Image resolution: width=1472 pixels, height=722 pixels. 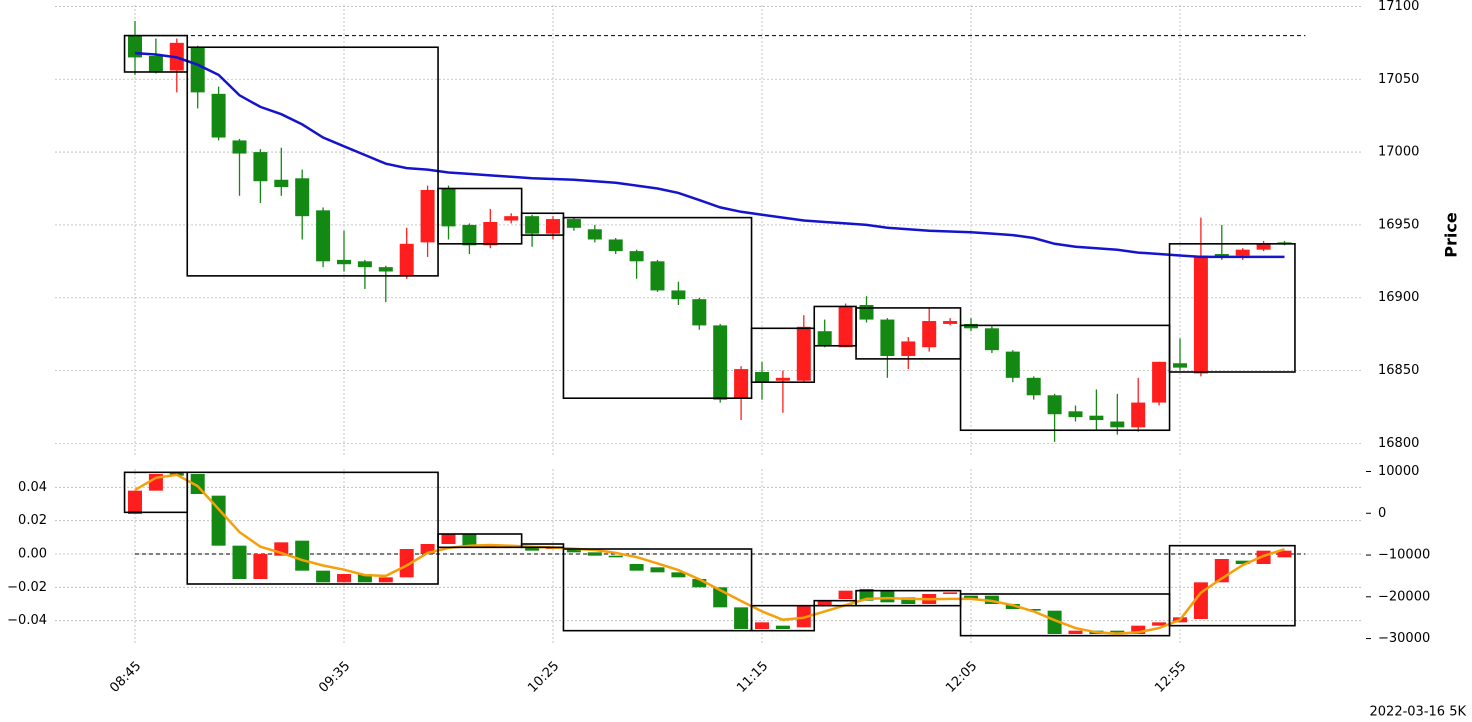 What do you see at coordinates (32, 487) in the screenshot?
I see `y-tick-label: 0.04` at bounding box center [32, 487].